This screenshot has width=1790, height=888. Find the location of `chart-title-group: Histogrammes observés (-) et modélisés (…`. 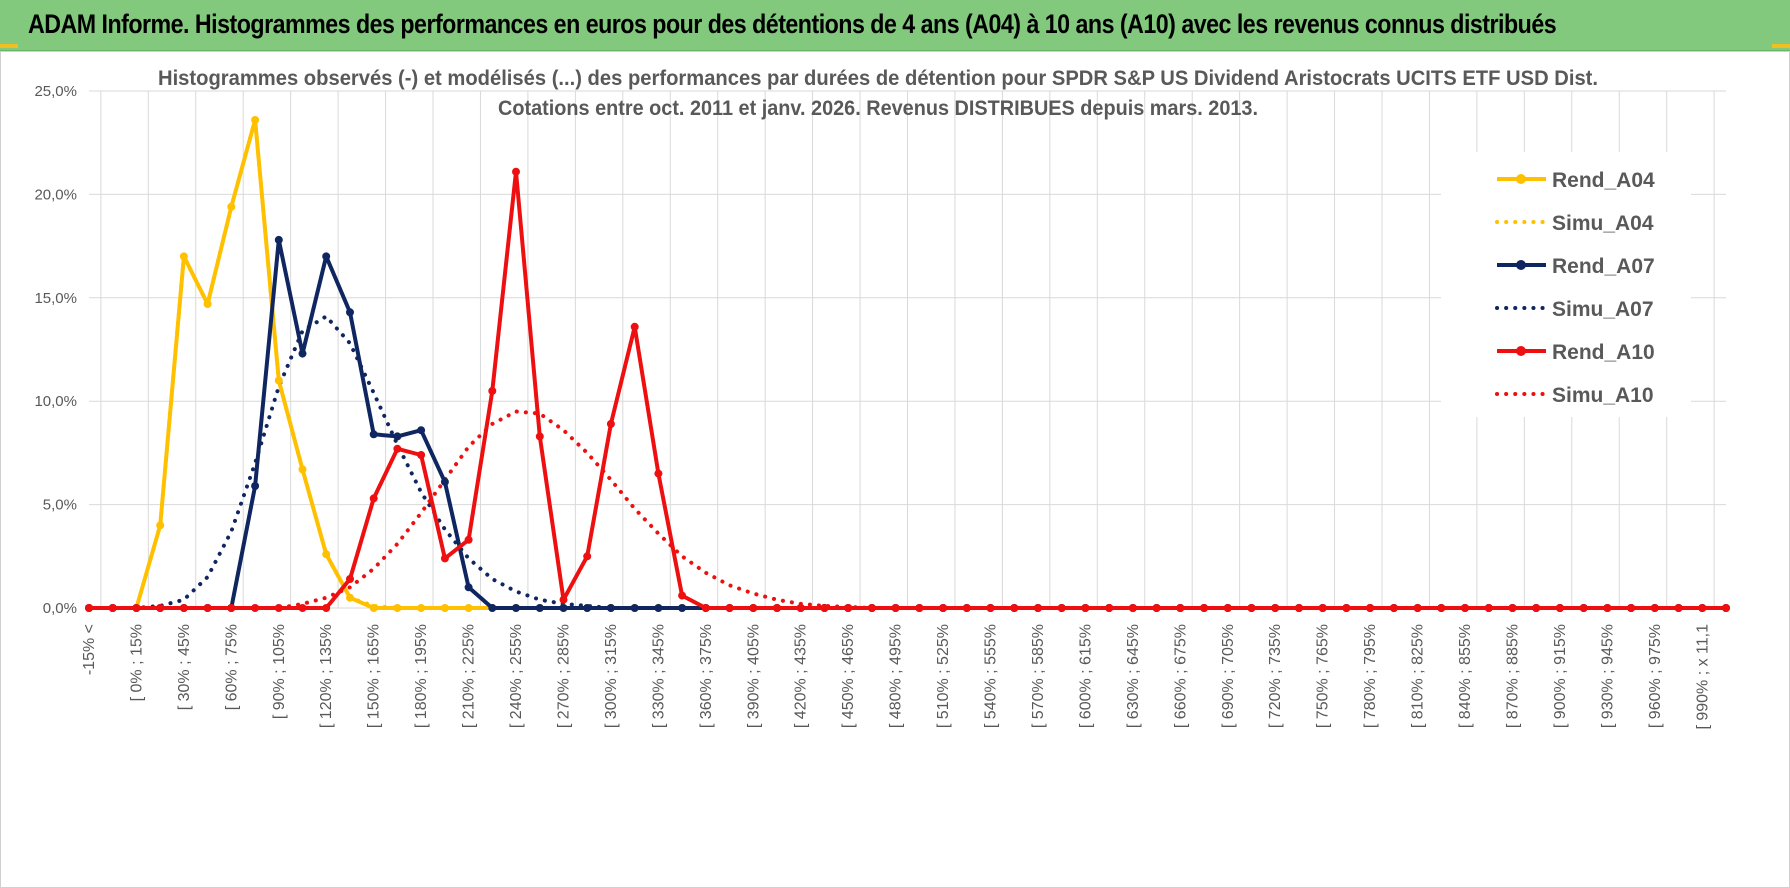

chart-title-group: Histogrammes observés (-) et modélisés (… is located at coordinates (878, 93).